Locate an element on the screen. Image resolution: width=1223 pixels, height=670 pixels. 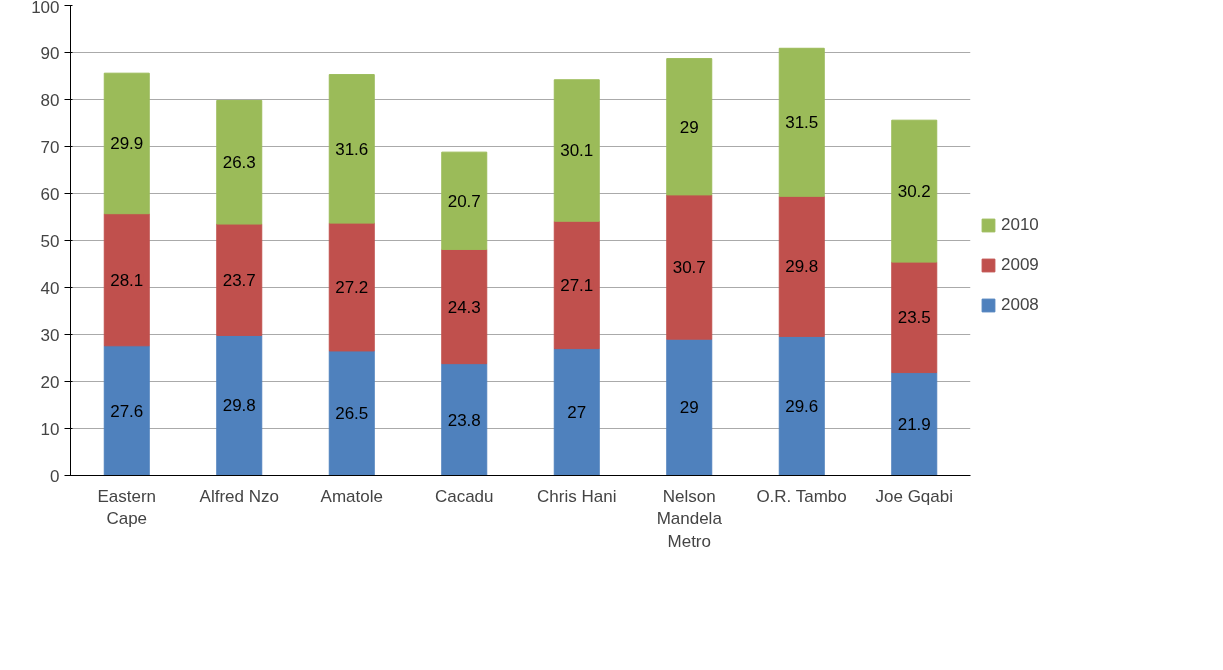
y-tick-label: 20 is located at coordinates (50, 382).